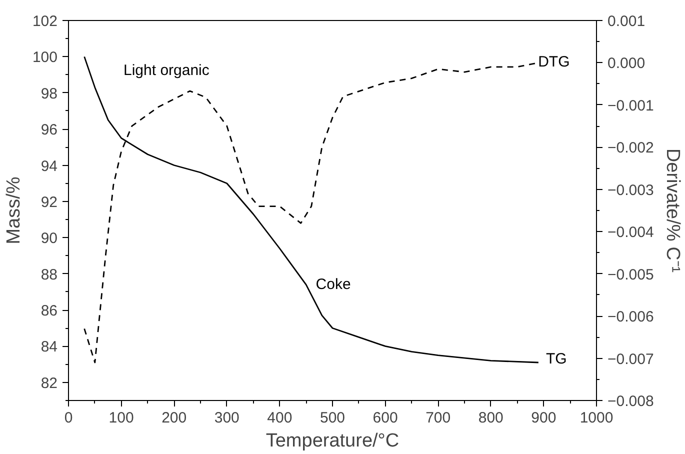 This screenshot has width=685, height=454. Describe the element at coordinates (631, 148) in the screenshot. I see `y2-tick-label: −0.002` at that location.